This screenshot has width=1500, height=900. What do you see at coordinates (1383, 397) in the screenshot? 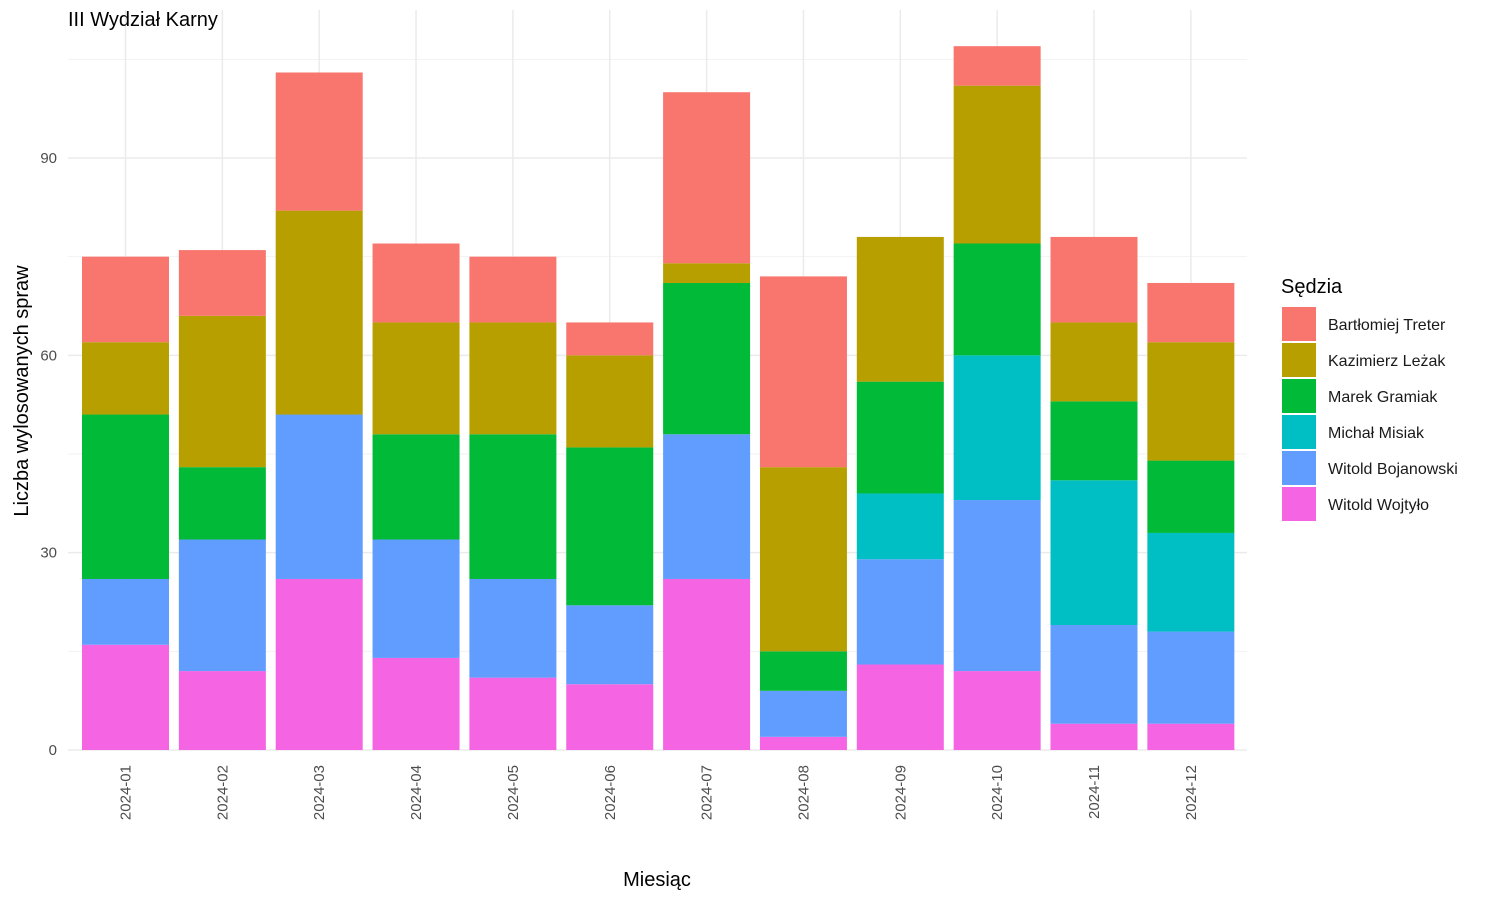
I see `legend-label: Marek Gramiak` at bounding box center [1383, 397].